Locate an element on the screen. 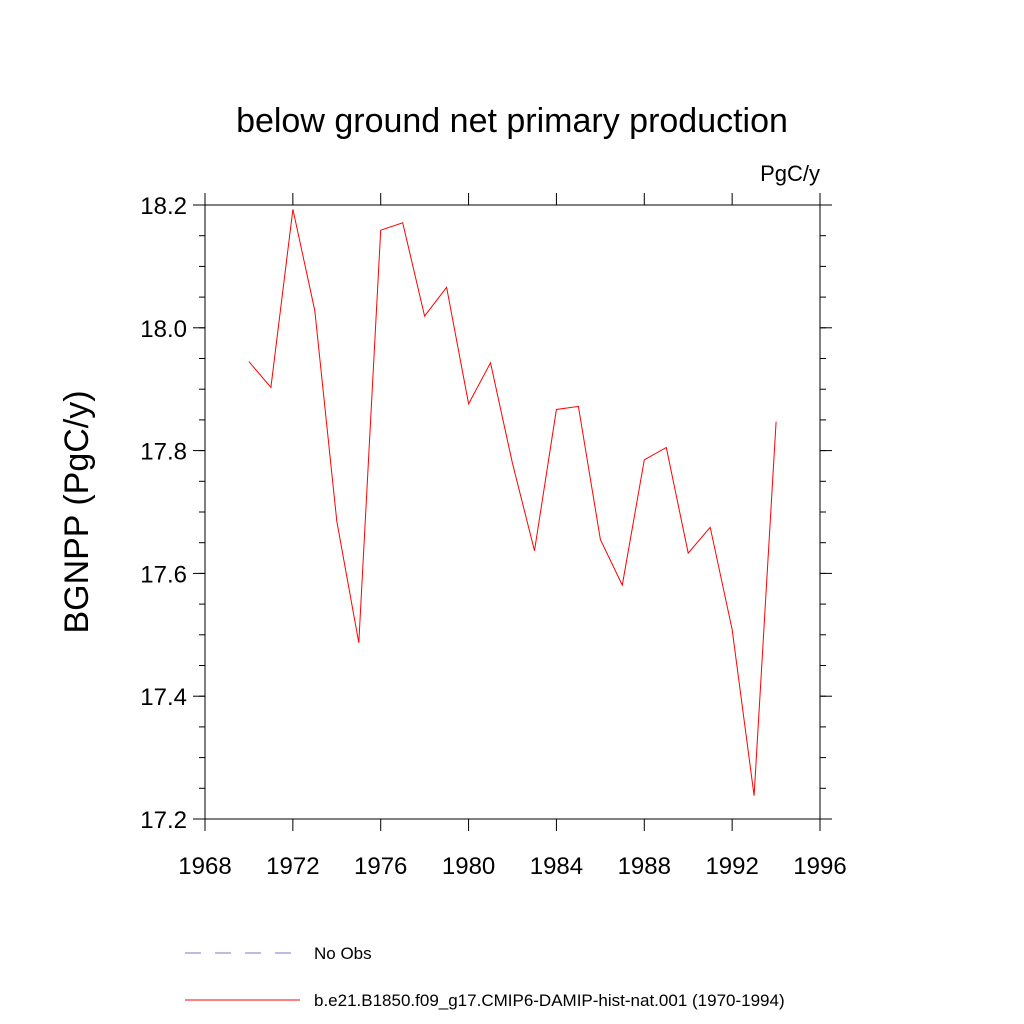 This screenshot has width=1024, height=1024. y-tick-label: 17.6 is located at coordinates (163, 574).